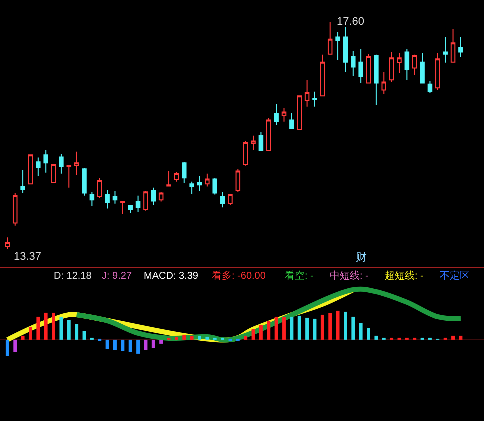 Image resolution: width=484 pixels, height=421 pixels. I want to click on text: 看多: -60.00, so click(239, 276).